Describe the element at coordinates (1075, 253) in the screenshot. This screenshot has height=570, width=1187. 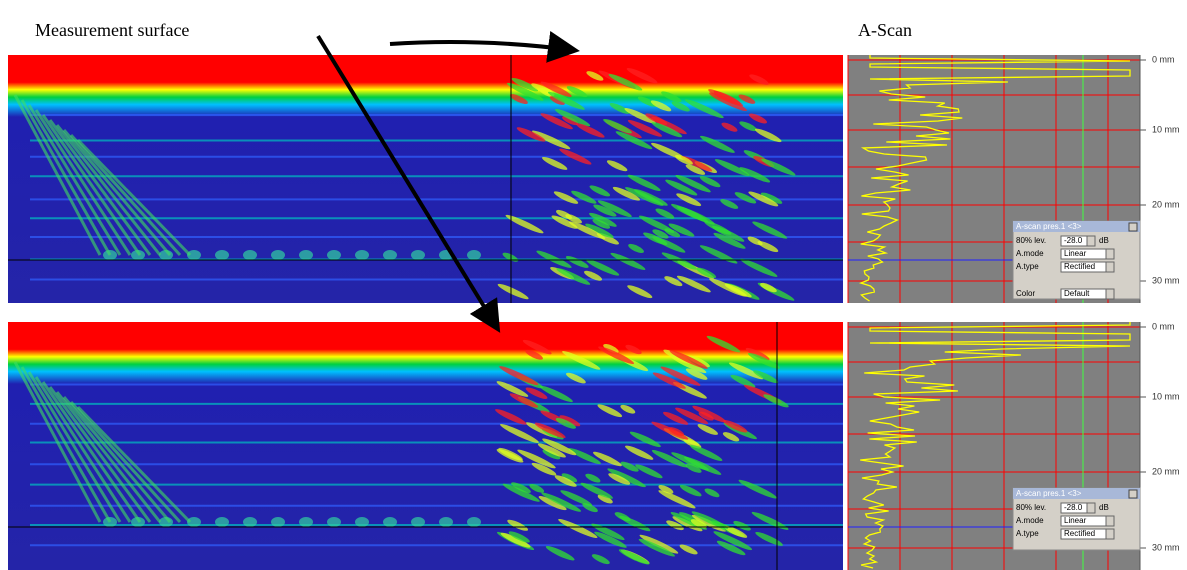
I see `field-value: Linear` at that location.